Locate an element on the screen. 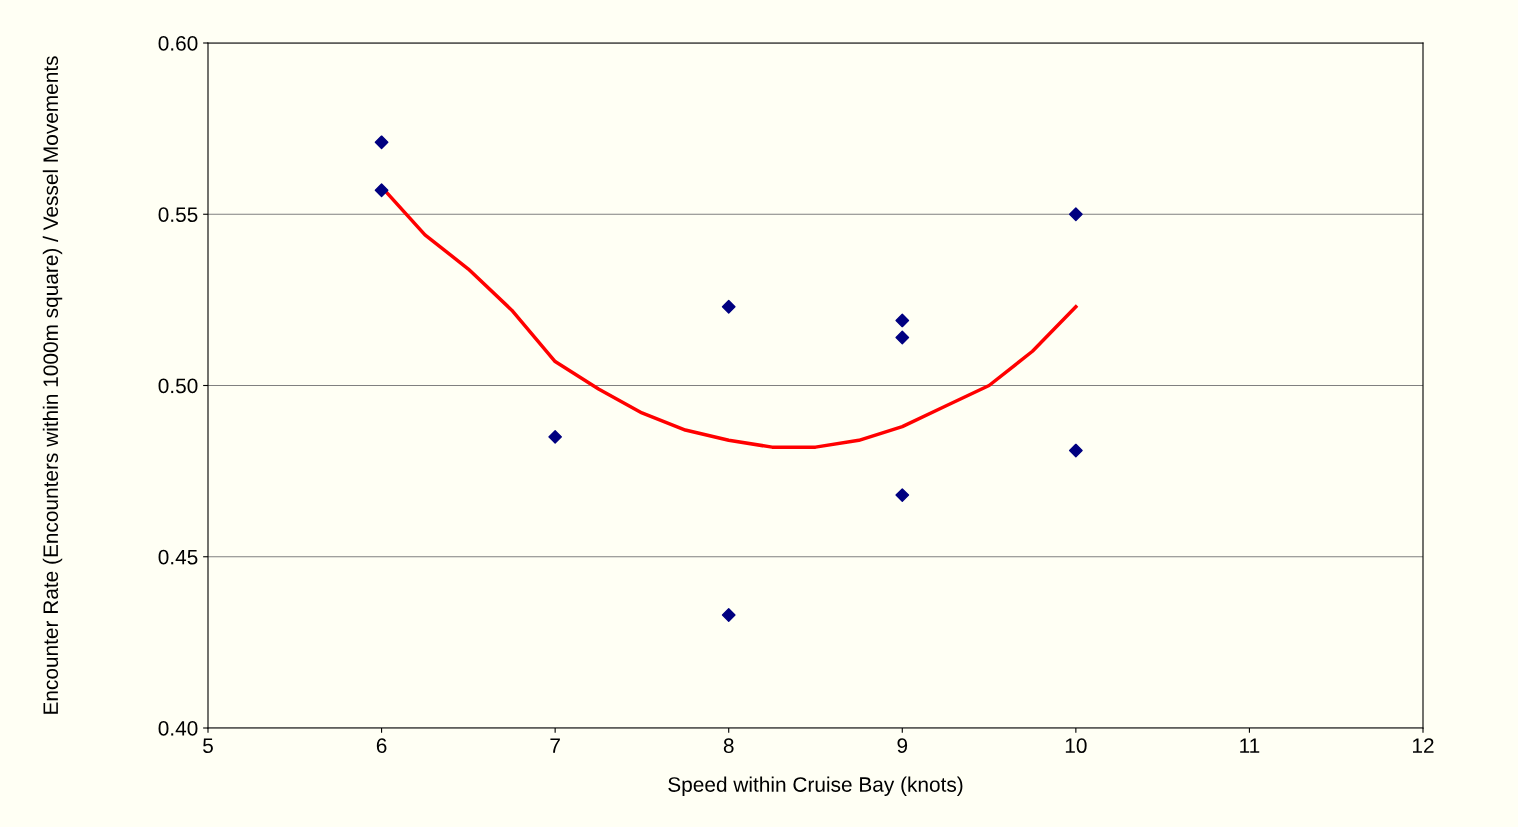 This screenshot has height=827, width=1518. y-tick-label: 0.50 is located at coordinates (178, 386).